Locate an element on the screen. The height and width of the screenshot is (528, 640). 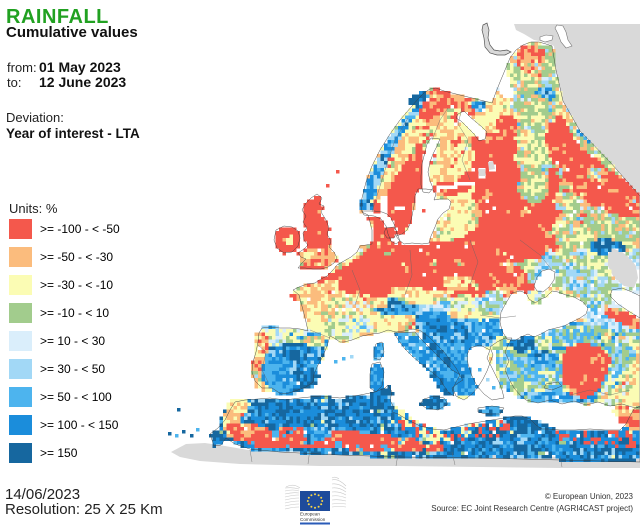
svg-text: Commission is located at coordinates (313, 519).